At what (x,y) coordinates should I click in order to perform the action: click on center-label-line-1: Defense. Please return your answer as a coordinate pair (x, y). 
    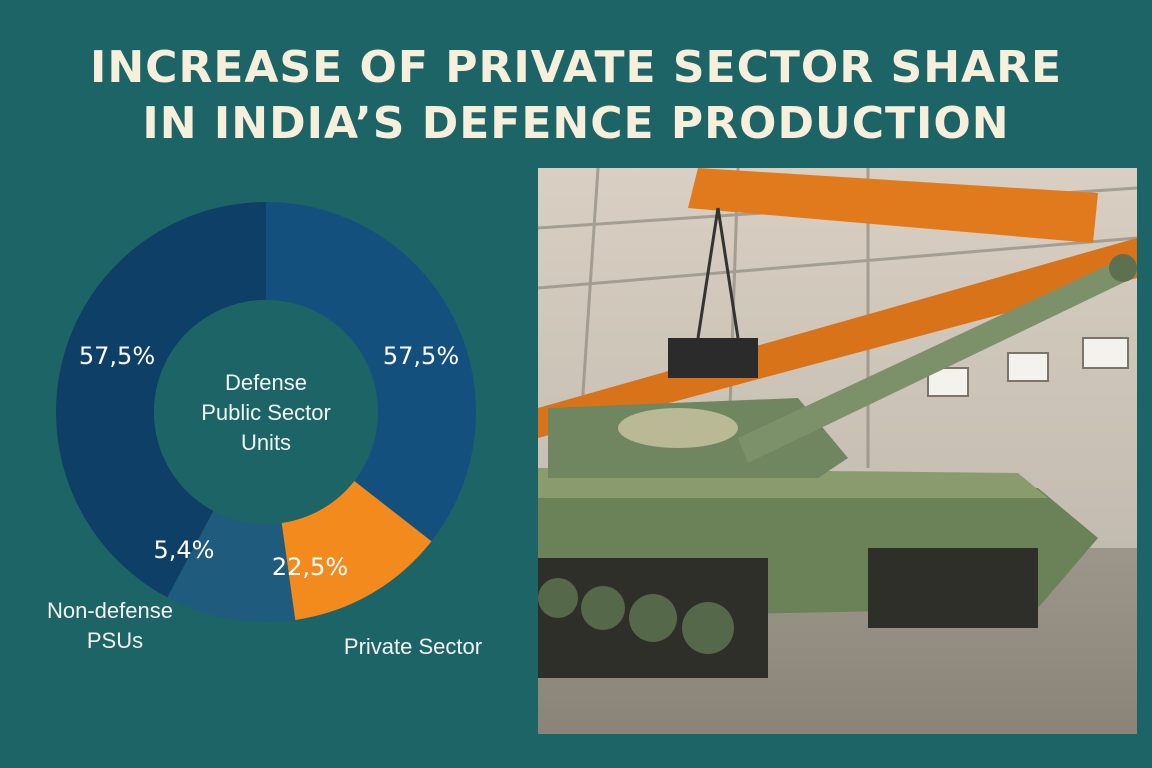
    Looking at the image, I should click on (266, 382).